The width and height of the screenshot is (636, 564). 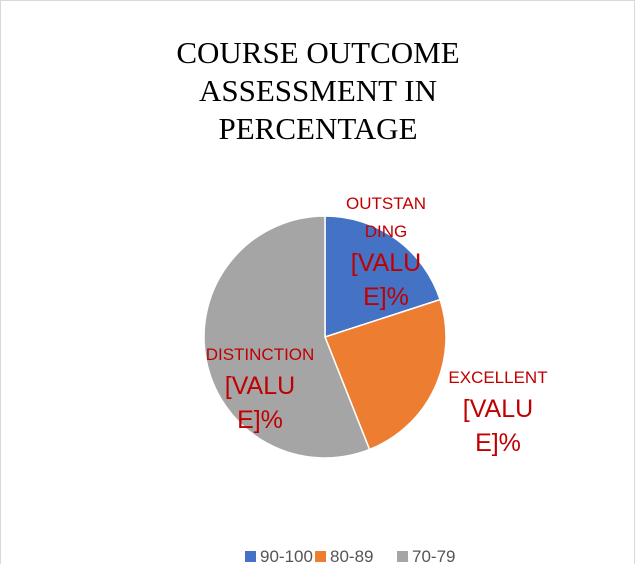 What do you see at coordinates (386, 217) in the screenshot?
I see `data-label-name: OUTSTANDING` at bounding box center [386, 217].